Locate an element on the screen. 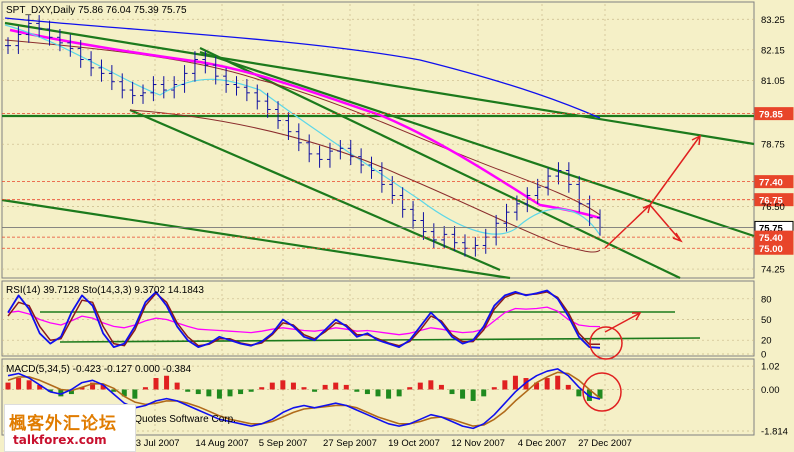 The height and width of the screenshot is (452, 794). stoch-main-line is located at coordinates (304, 319).